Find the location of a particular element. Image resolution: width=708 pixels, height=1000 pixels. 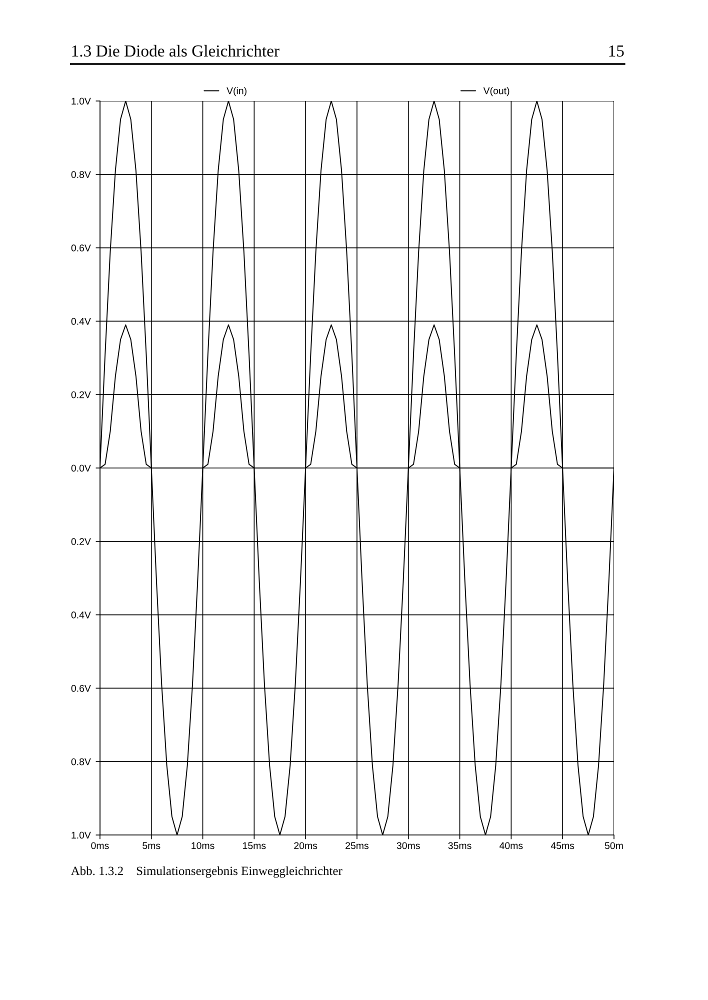

caption: Abb. 1.3.2 Simulationsergebnis Einweggleichrichter is located at coordinates (206, 872).